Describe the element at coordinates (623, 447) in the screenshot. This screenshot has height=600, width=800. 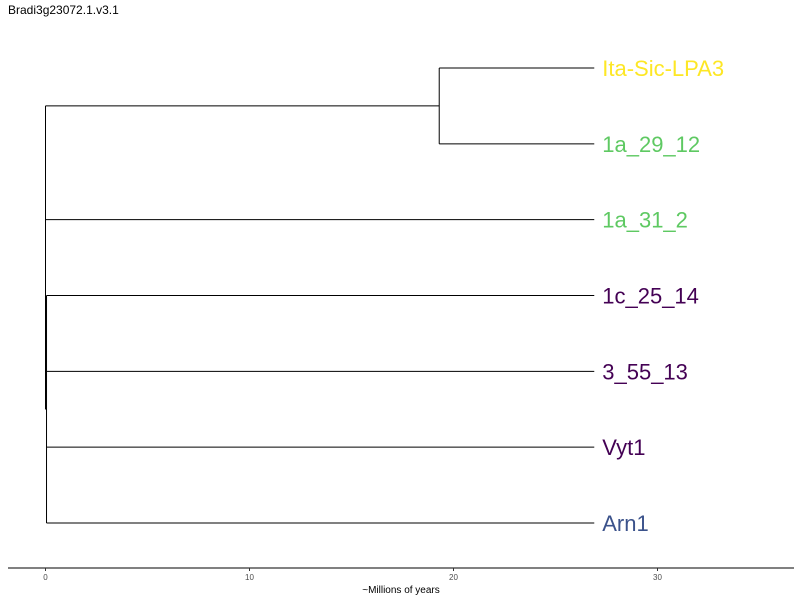
I see `tip-label: Vyt1` at that location.